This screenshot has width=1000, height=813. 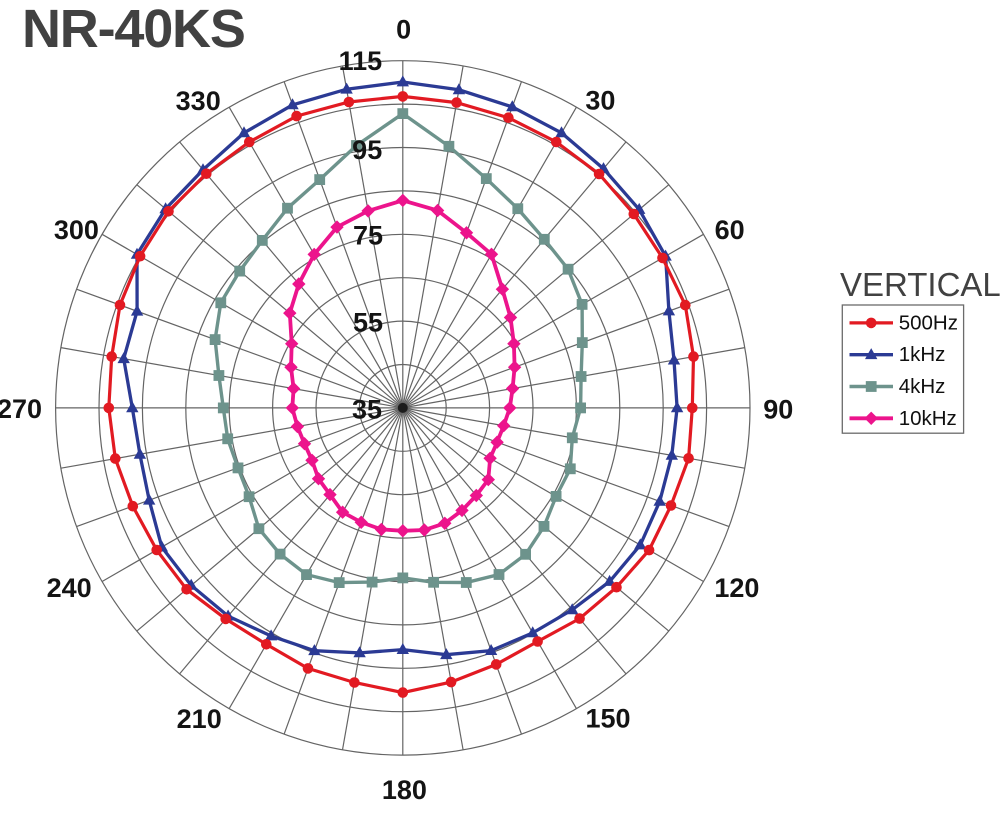 I want to click on svg-text: 150, so click(x=607, y=718).